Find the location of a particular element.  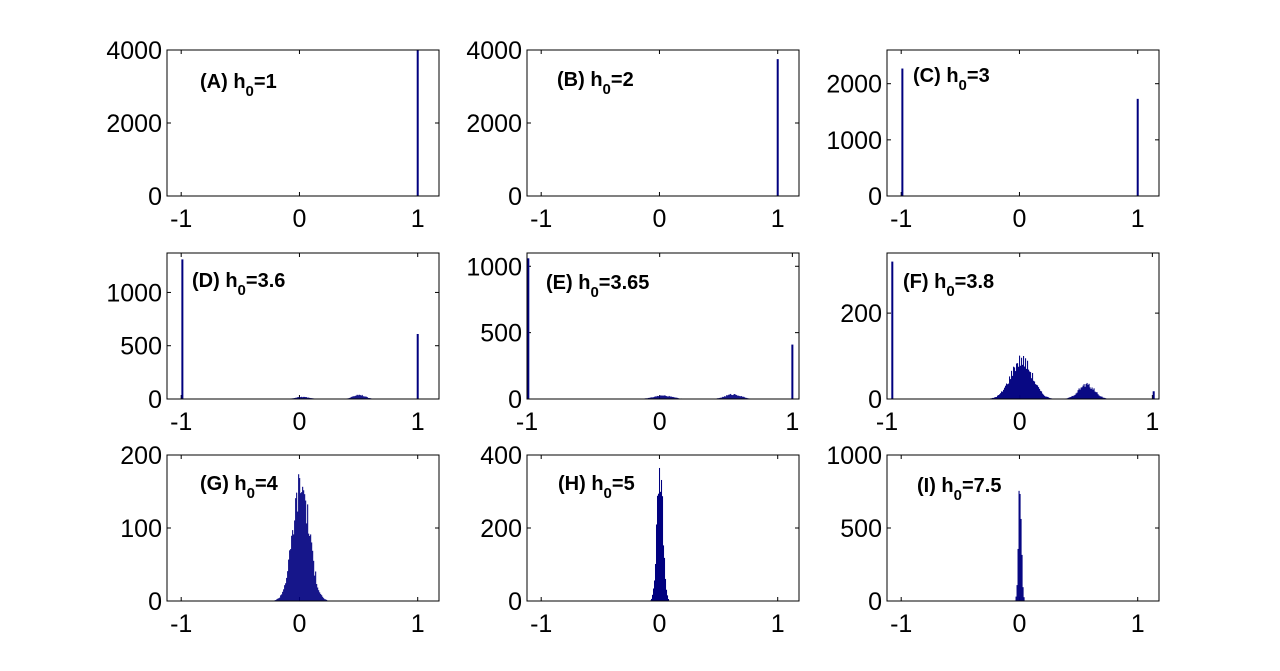

panel-label: (D) h0=3.6 is located at coordinates (238, 284).